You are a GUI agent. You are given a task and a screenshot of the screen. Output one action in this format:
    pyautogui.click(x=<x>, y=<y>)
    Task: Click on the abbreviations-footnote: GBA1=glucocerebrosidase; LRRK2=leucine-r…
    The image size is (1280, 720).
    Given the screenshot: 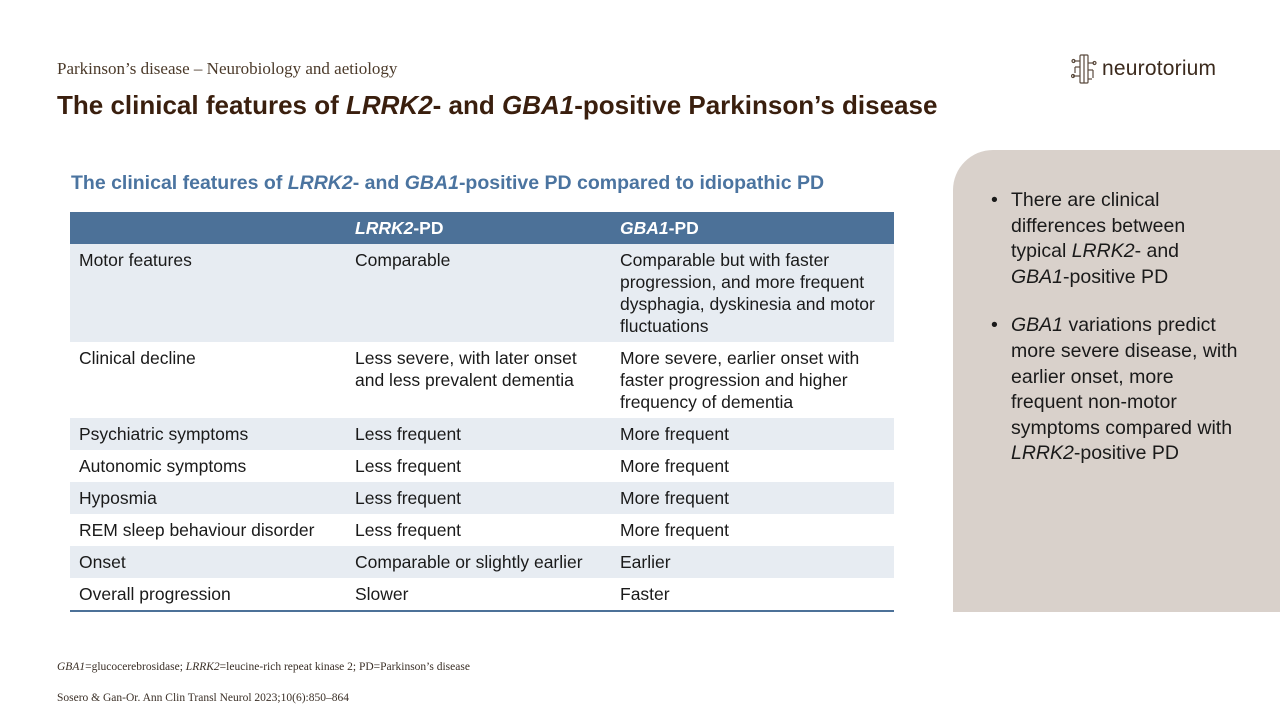 What is the action you would take?
    pyautogui.click(x=263, y=667)
    